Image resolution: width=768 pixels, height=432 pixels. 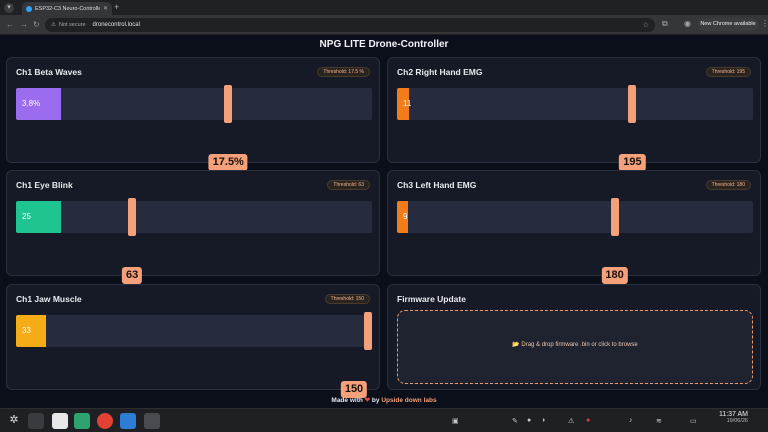 What do you see at coordinates (14, 420) in the screenshot?
I see `launcher-icon: ✲` at bounding box center [14, 420].